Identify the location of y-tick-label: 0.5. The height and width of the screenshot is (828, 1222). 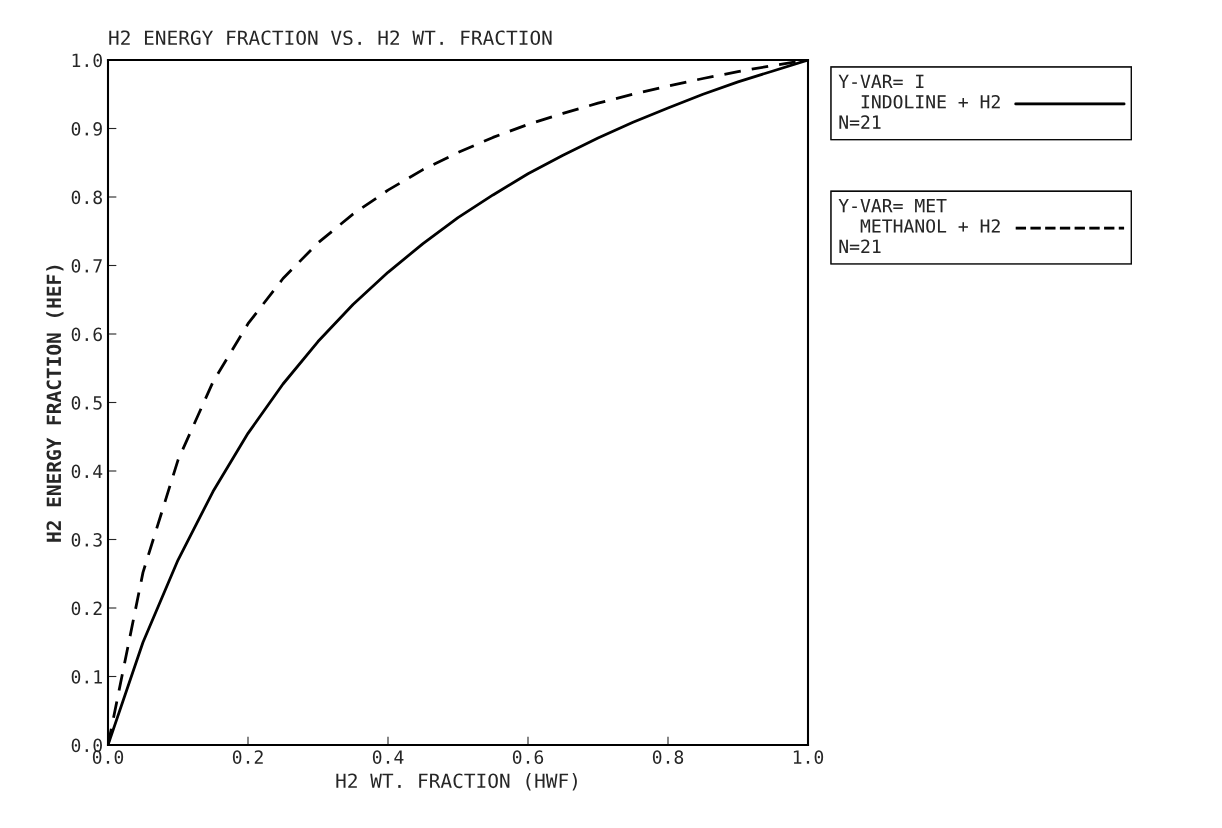
(86, 403).